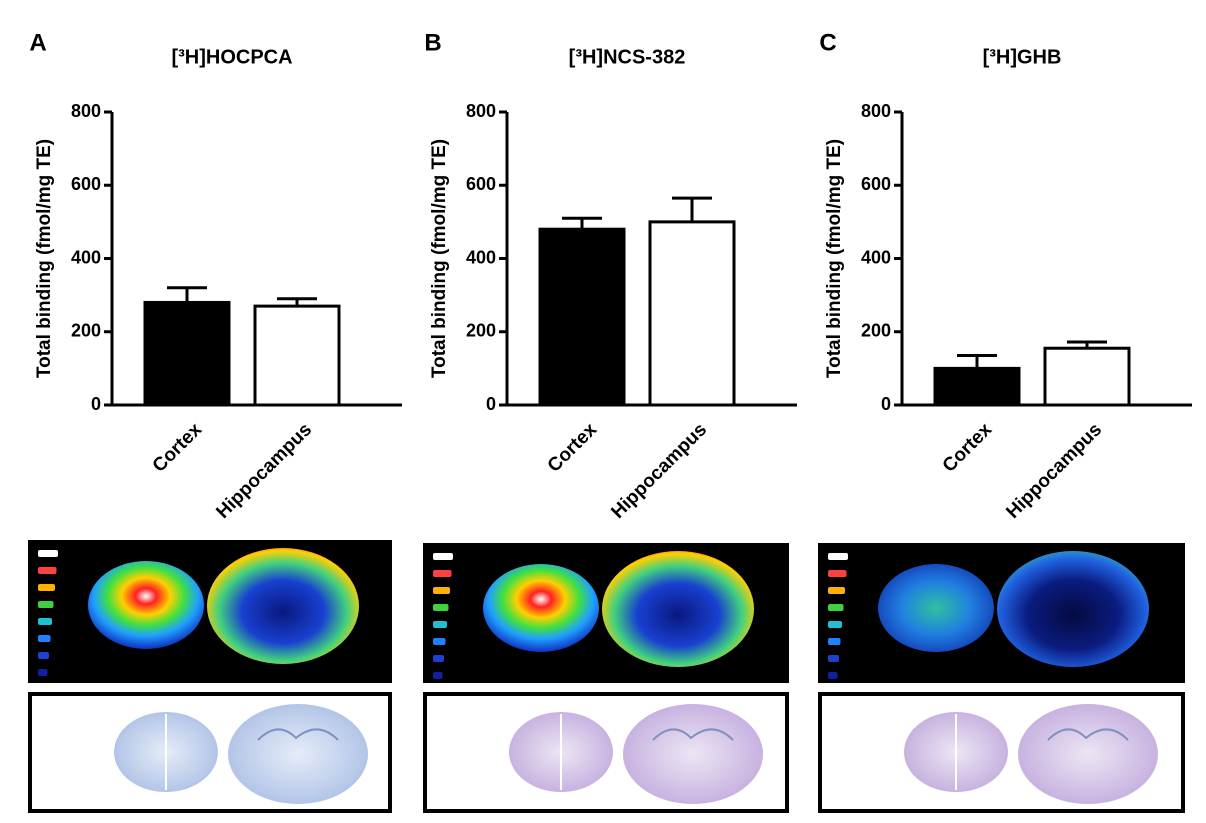 This screenshot has width=1206, height=823. What do you see at coordinates (1022, 57) in the screenshot?
I see `chart-title: [³H]GHB` at bounding box center [1022, 57].